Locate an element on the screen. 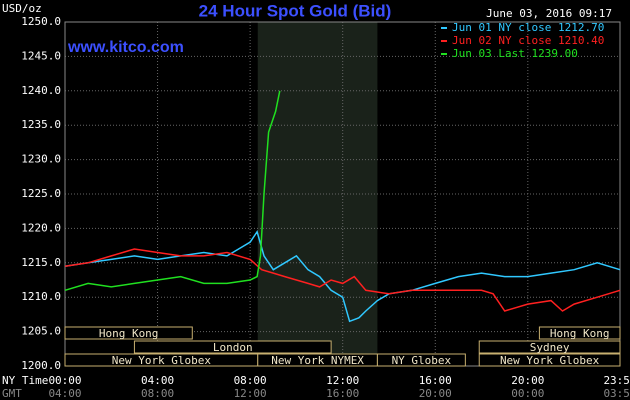 Image resolution: width=630 pixels, height=400 pixels. x-tick-label: 00:00 is located at coordinates (64, 380).